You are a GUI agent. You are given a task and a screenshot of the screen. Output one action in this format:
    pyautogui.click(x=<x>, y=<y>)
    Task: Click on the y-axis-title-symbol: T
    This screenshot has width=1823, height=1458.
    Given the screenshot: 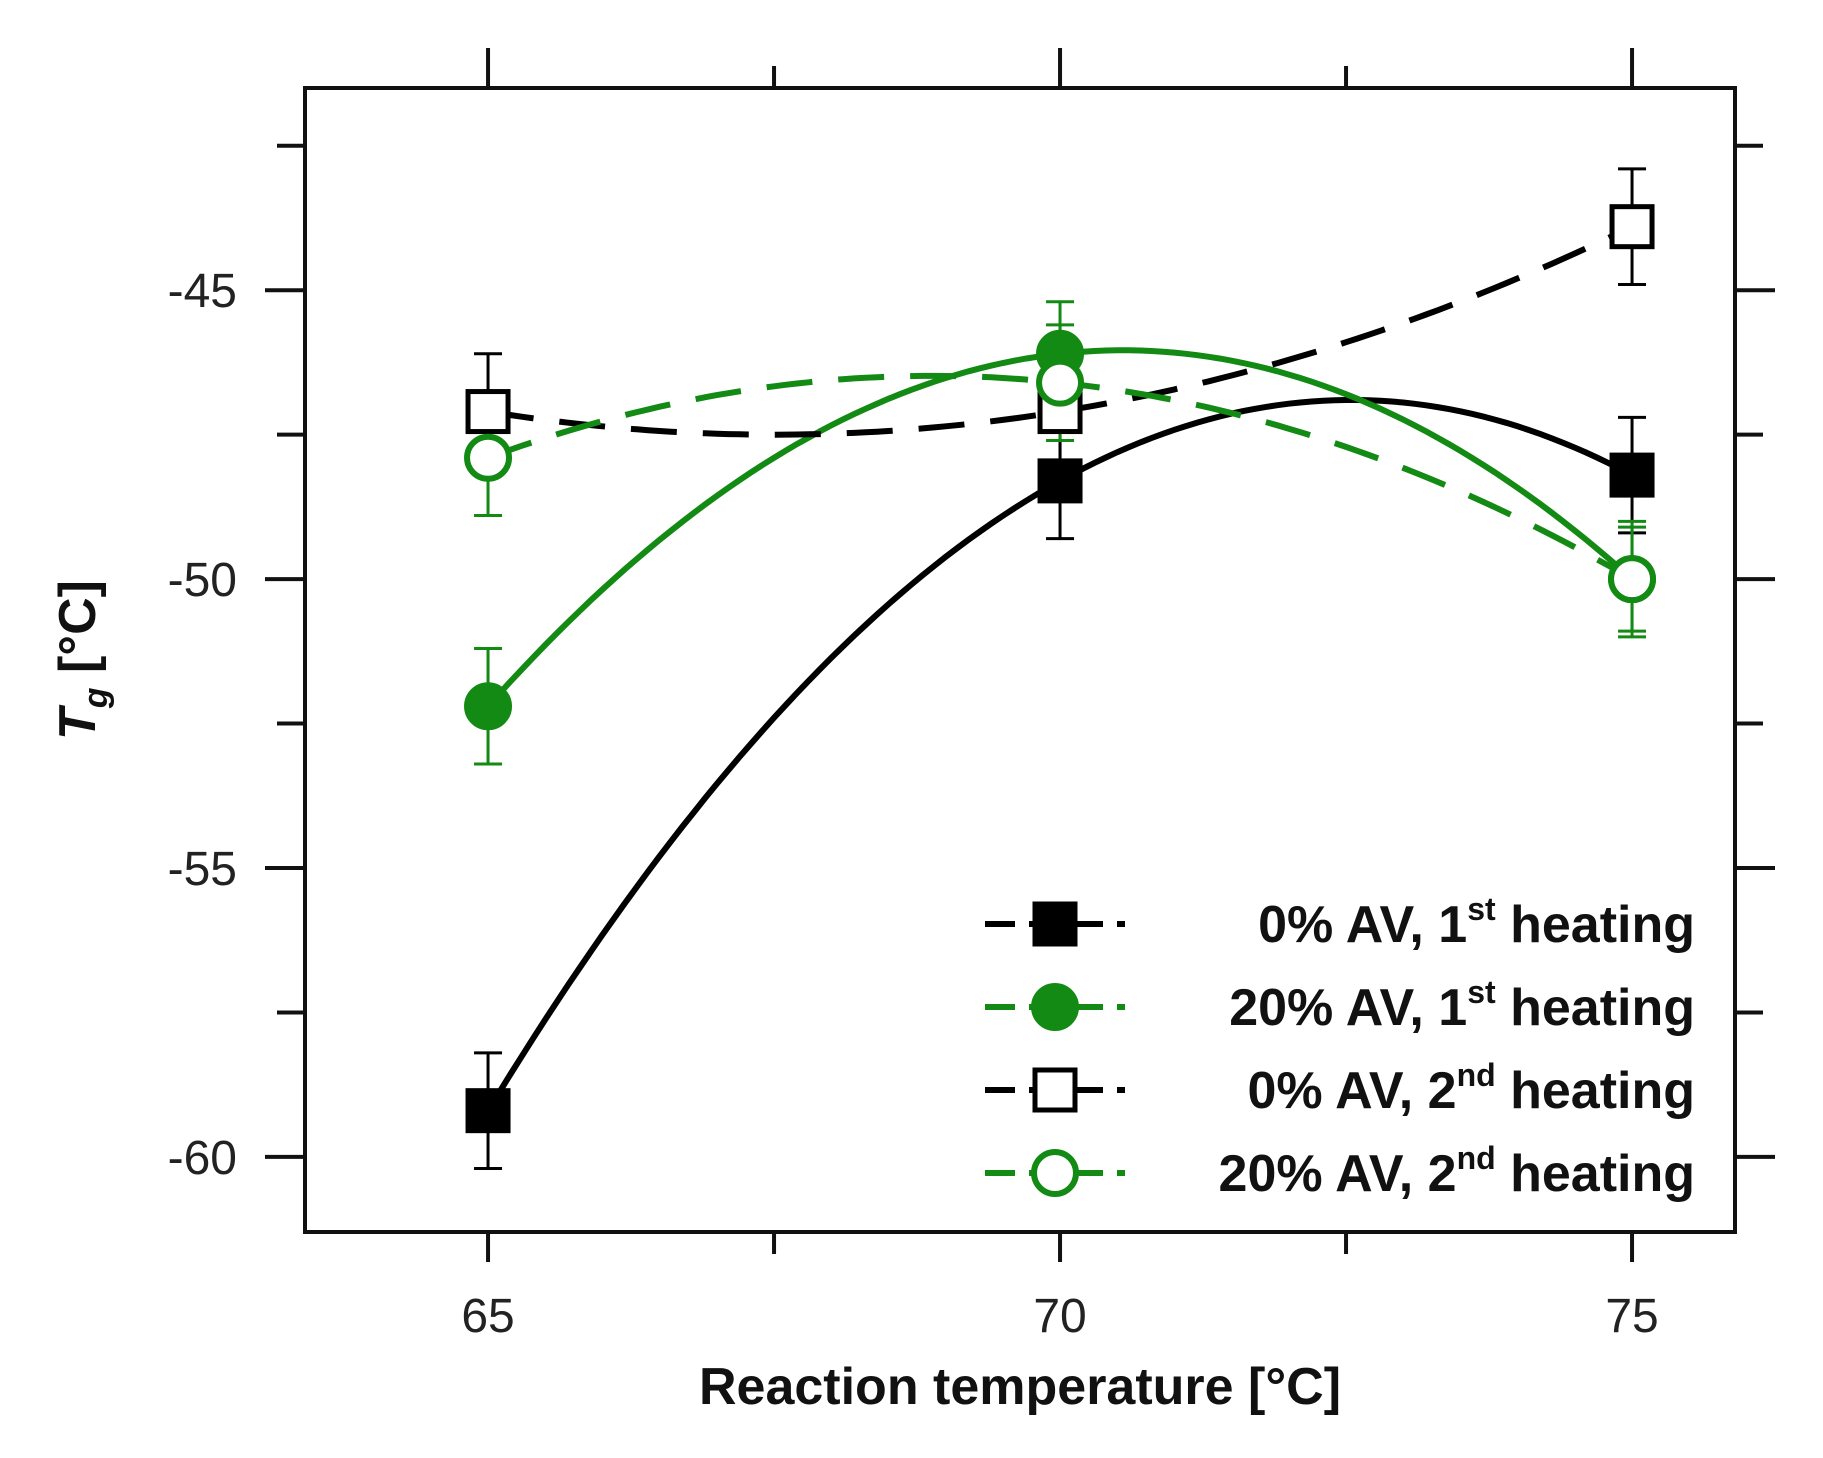 What is the action you would take?
    pyautogui.click(x=78, y=722)
    